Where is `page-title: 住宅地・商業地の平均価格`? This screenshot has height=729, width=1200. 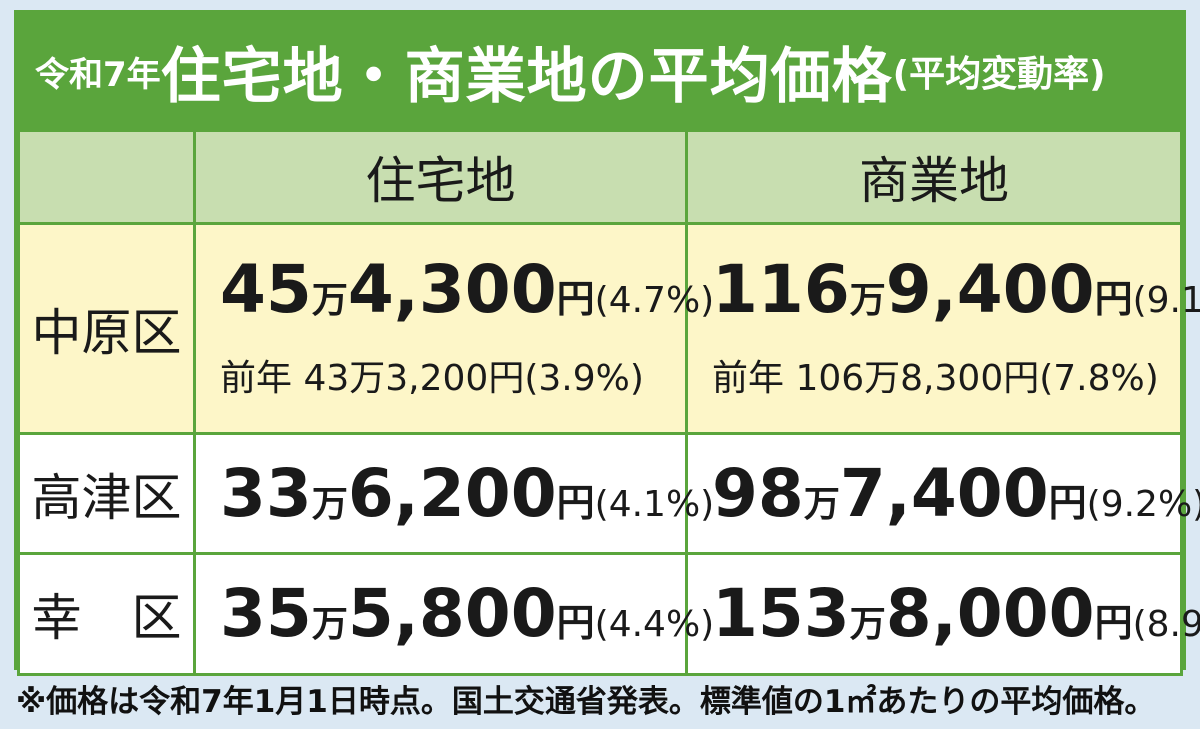 page-title: 住宅地・商業地の平均価格 is located at coordinates (526, 76).